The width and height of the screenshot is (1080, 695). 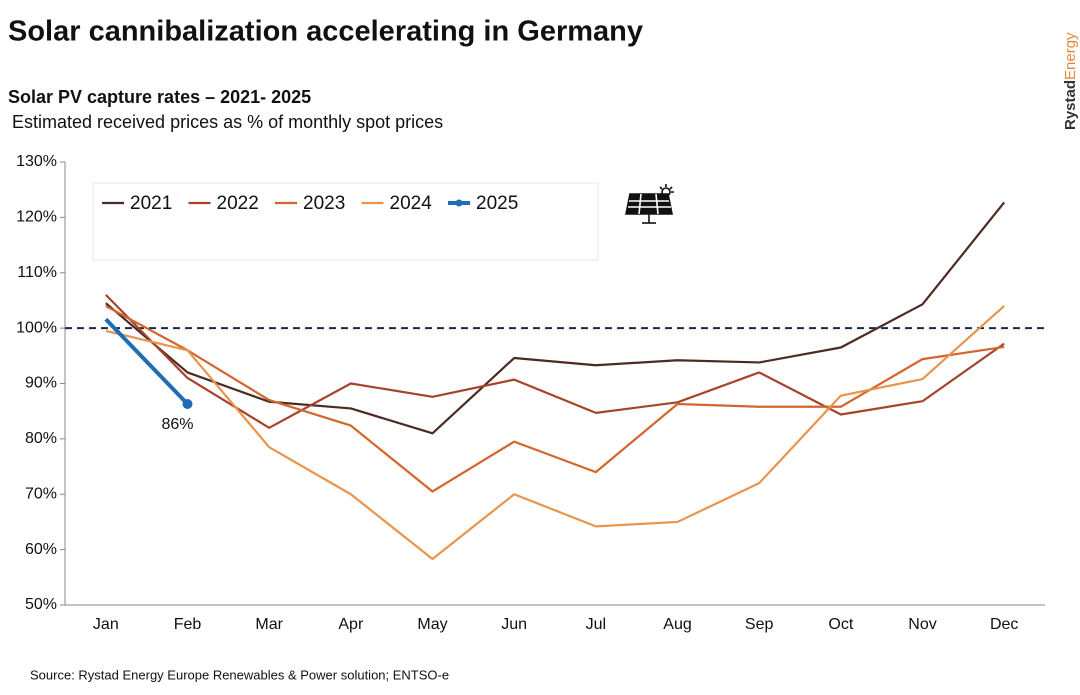 I want to click on brand-part: Energy, so click(x=1070, y=56).